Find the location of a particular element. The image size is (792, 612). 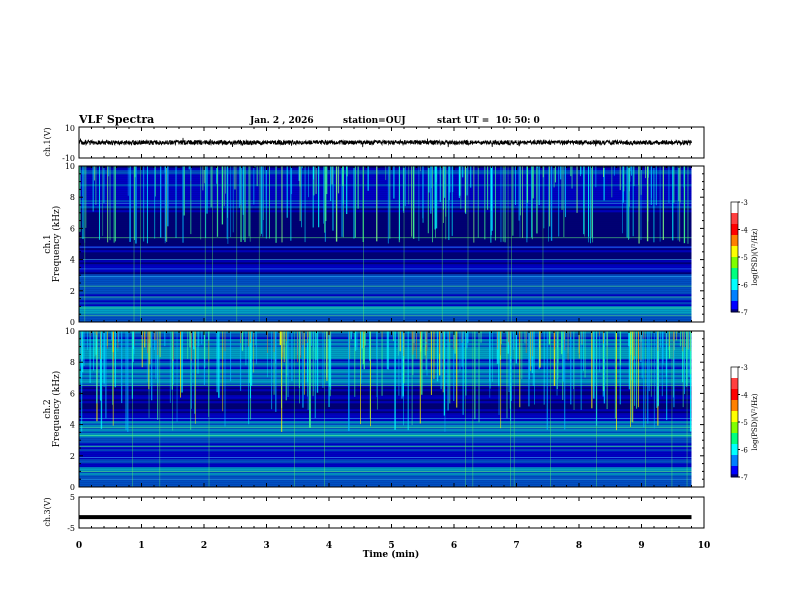

ch3-ytick-top: 5 is located at coordinates (72, 497).